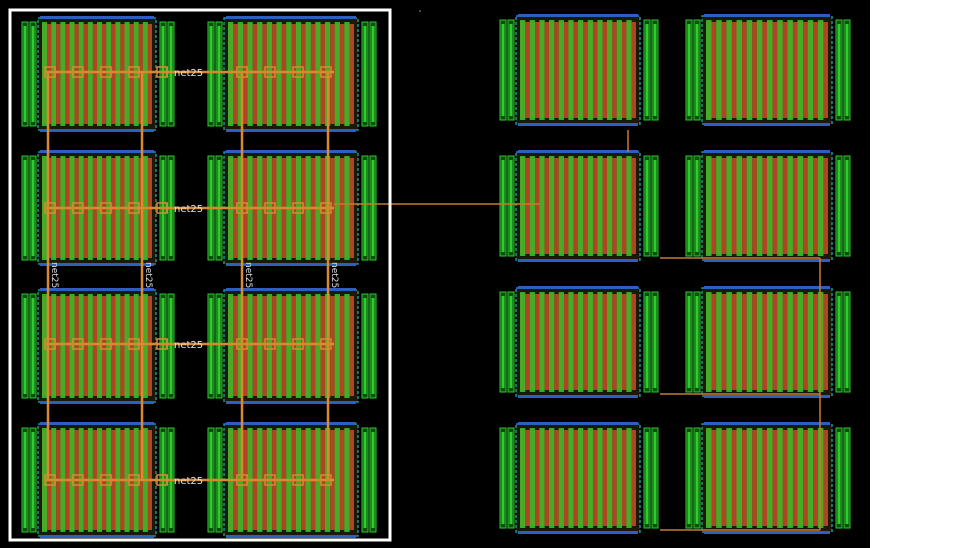 Image resolution: width=960 pixels, height=548 pixels. Describe the element at coordinates (292, 346) in the screenshot. I see `left-cell-r2-c1` at that location.